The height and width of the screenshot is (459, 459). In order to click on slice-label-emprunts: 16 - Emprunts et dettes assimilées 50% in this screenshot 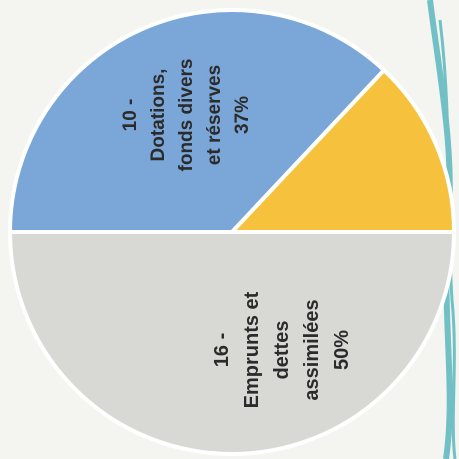, I will do `click(282, 349)`.